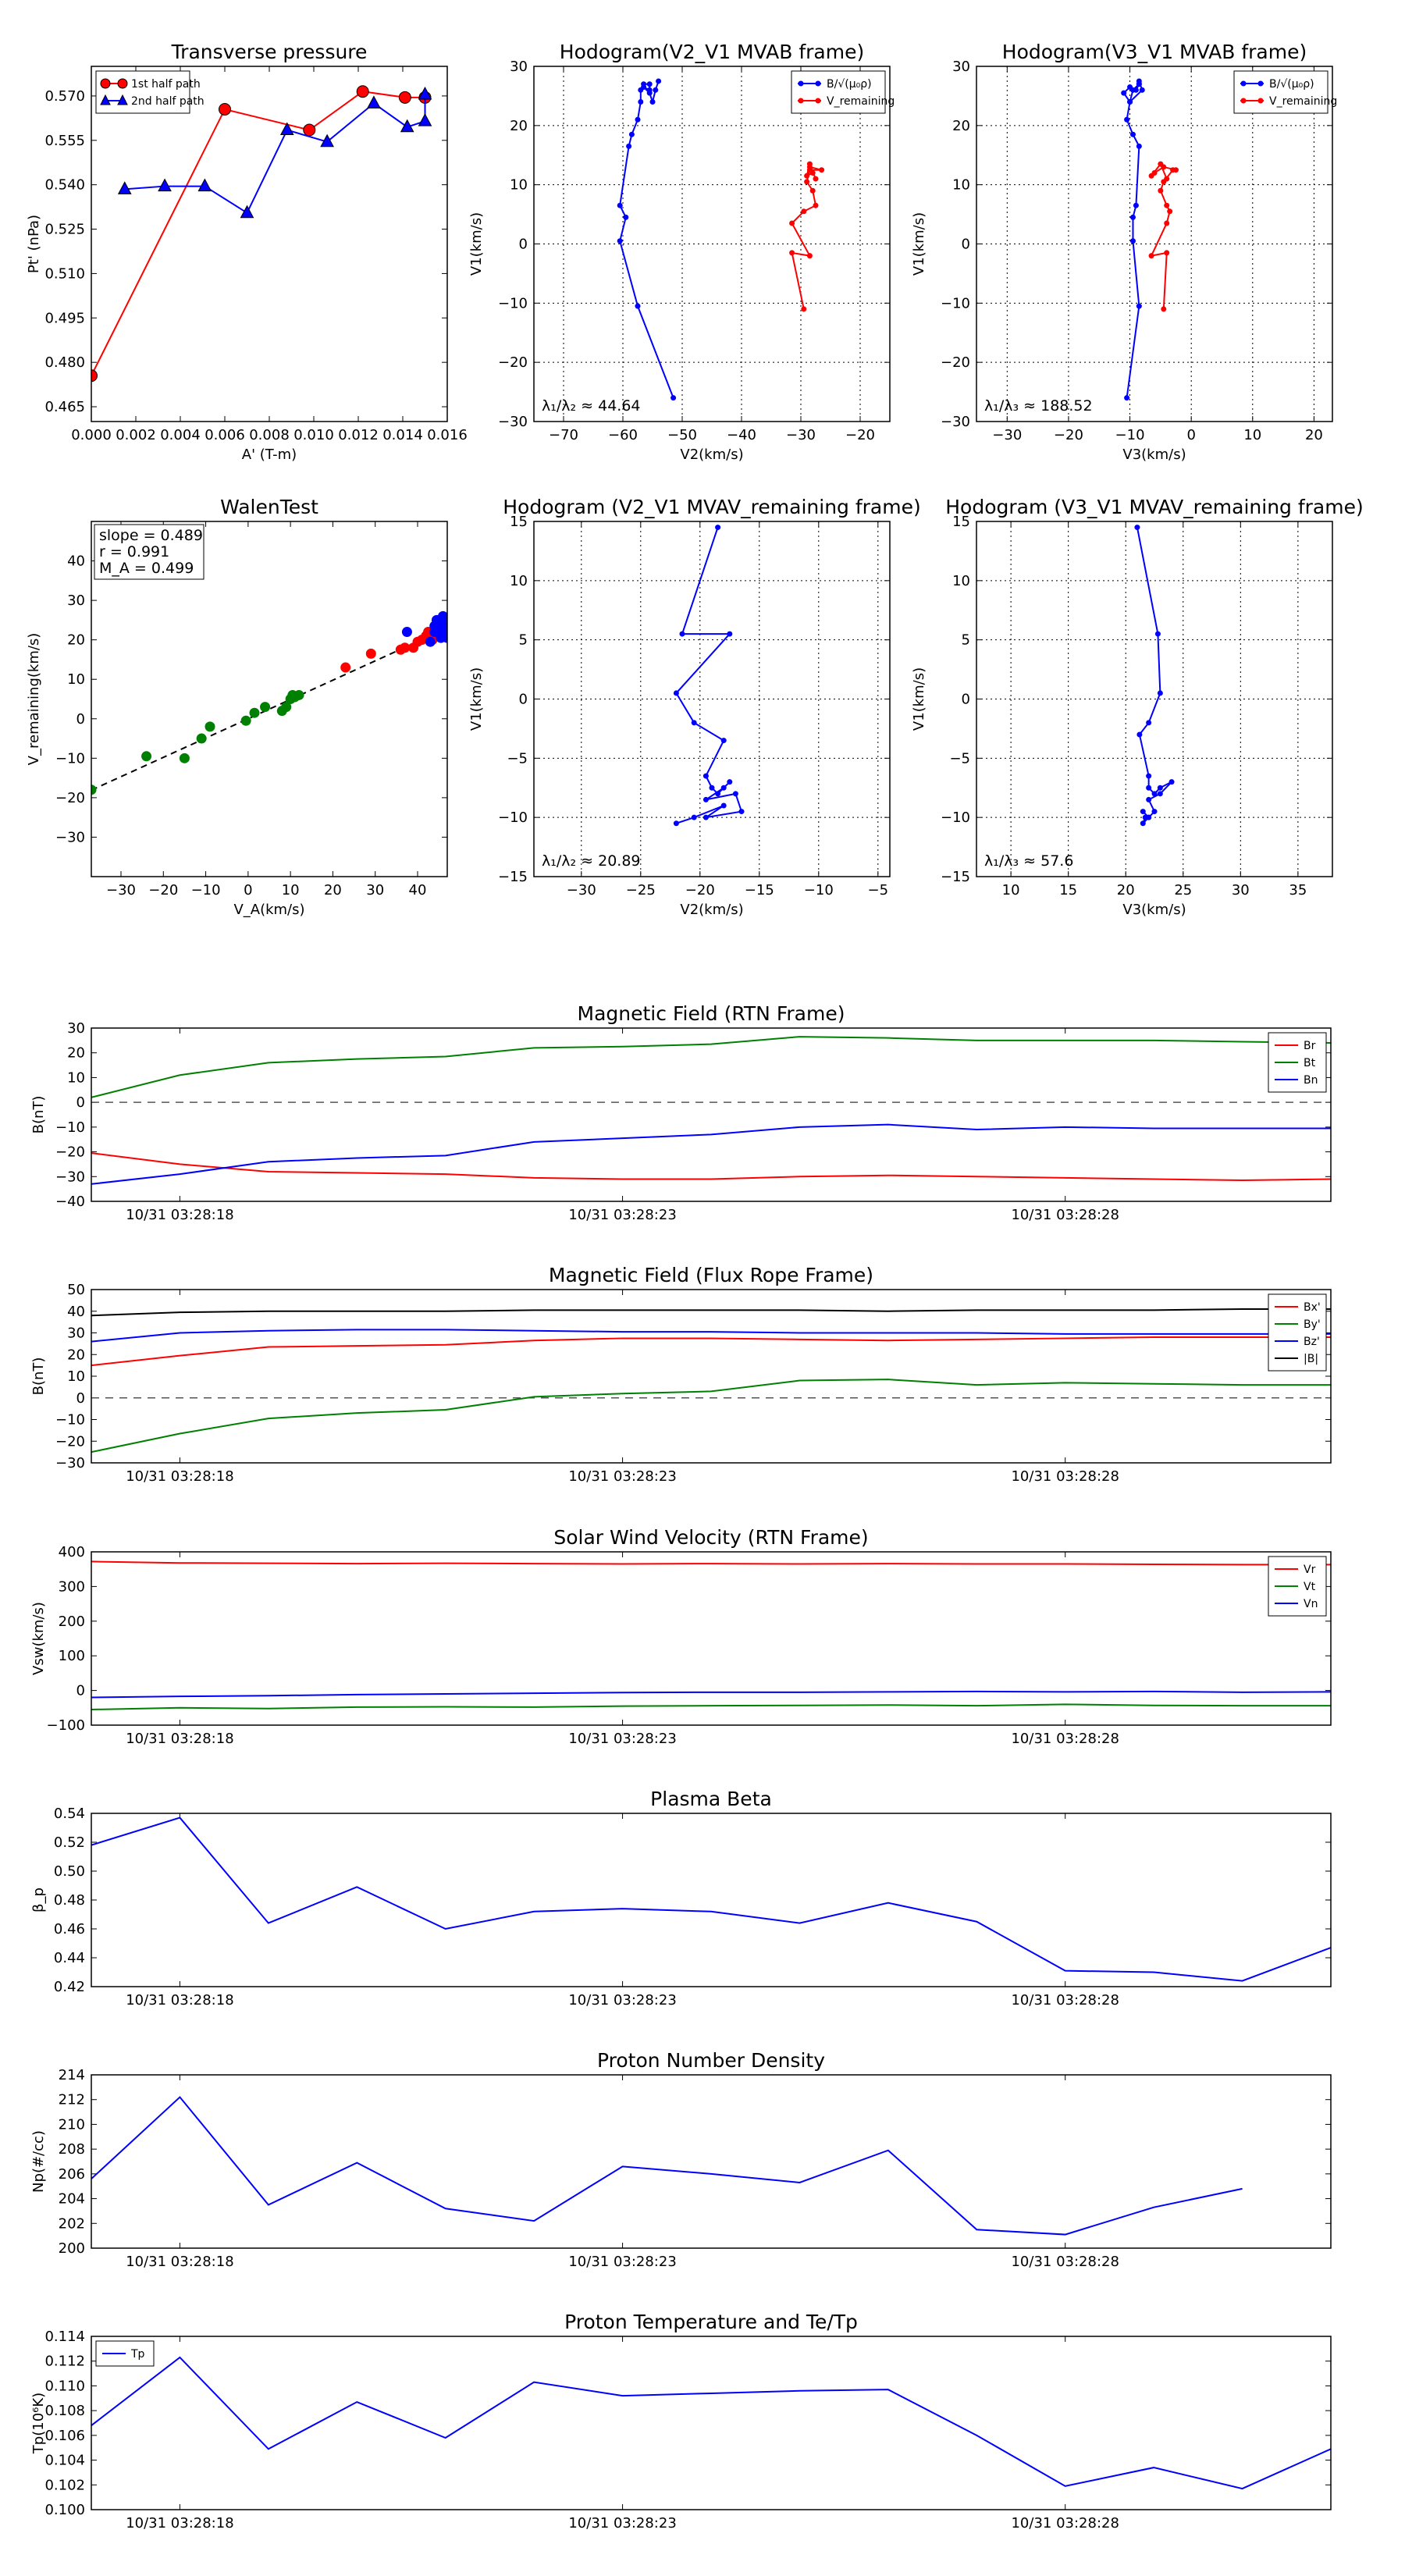 The height and width of the screenshot is (2576, 1405). Describe the element at coordinates (1007, 435) in the screenshot. I see `x-tick-label: −30` at that location.